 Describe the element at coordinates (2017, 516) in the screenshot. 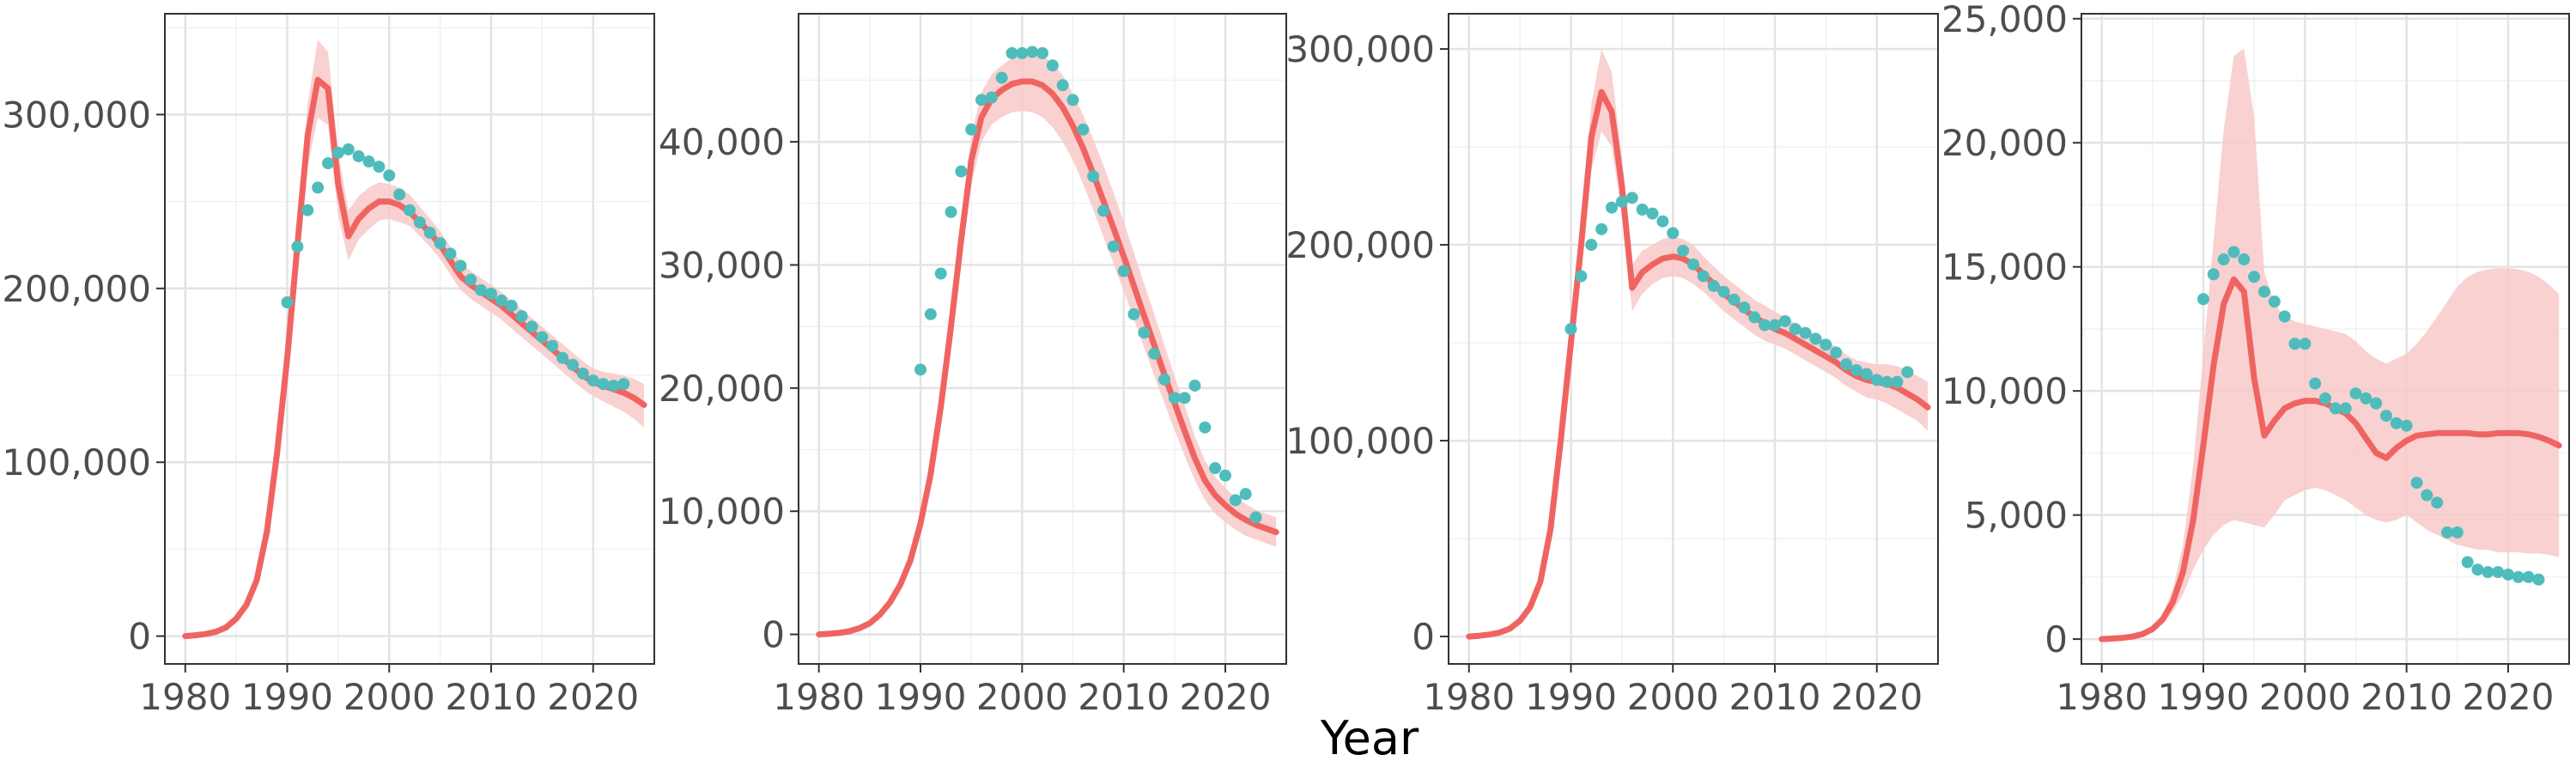

I see `y-tick-label: 5,000` at that location.